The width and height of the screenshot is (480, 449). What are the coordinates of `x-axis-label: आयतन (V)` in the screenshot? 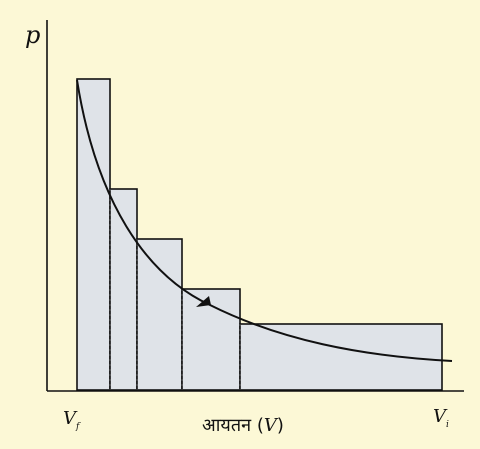 It's located at (243, 425).